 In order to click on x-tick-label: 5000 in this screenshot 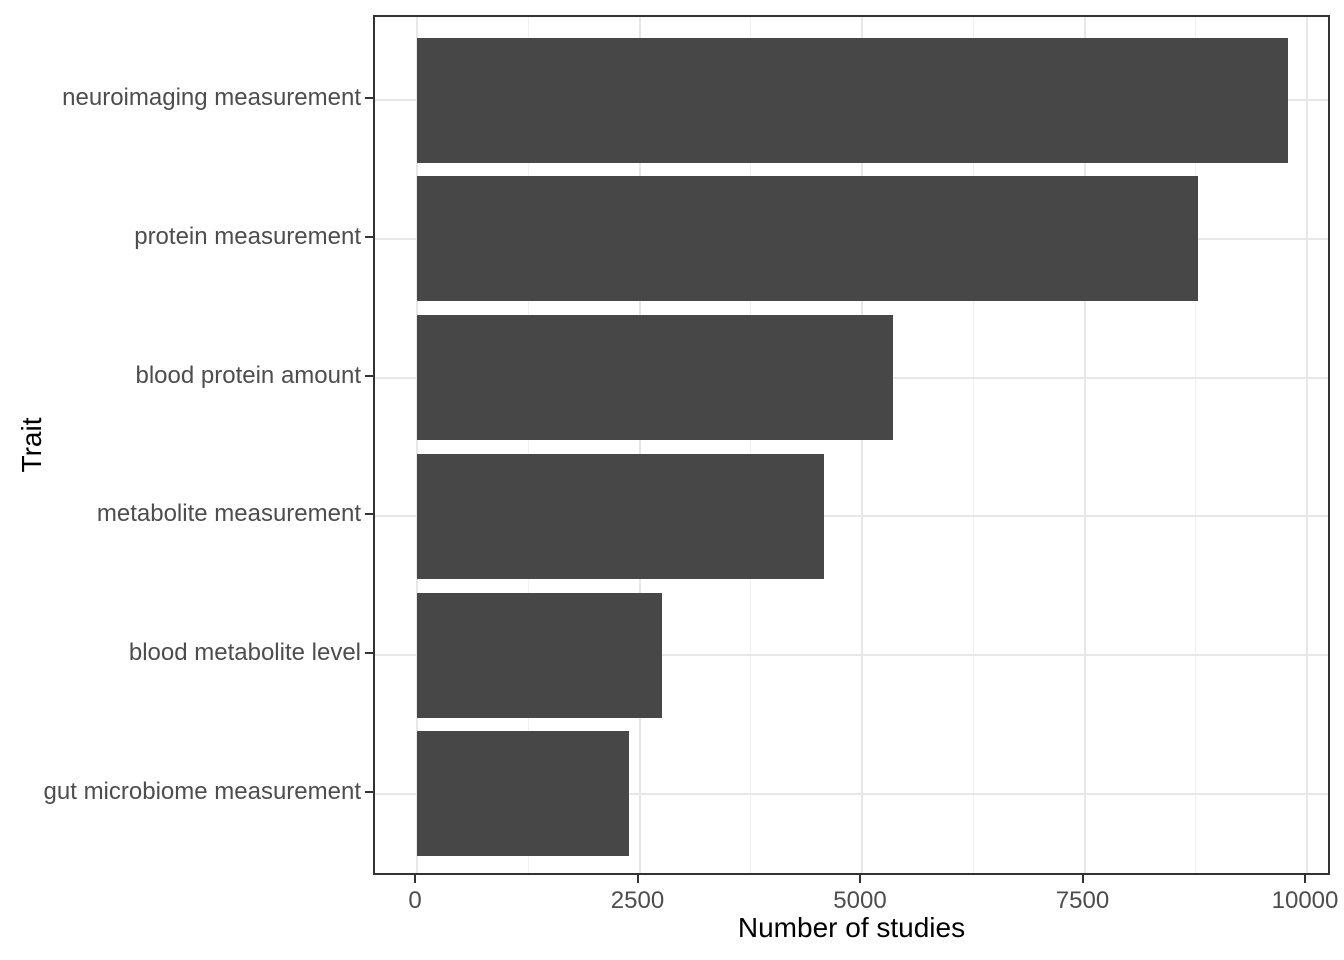, I will do `click(860, 900)`.